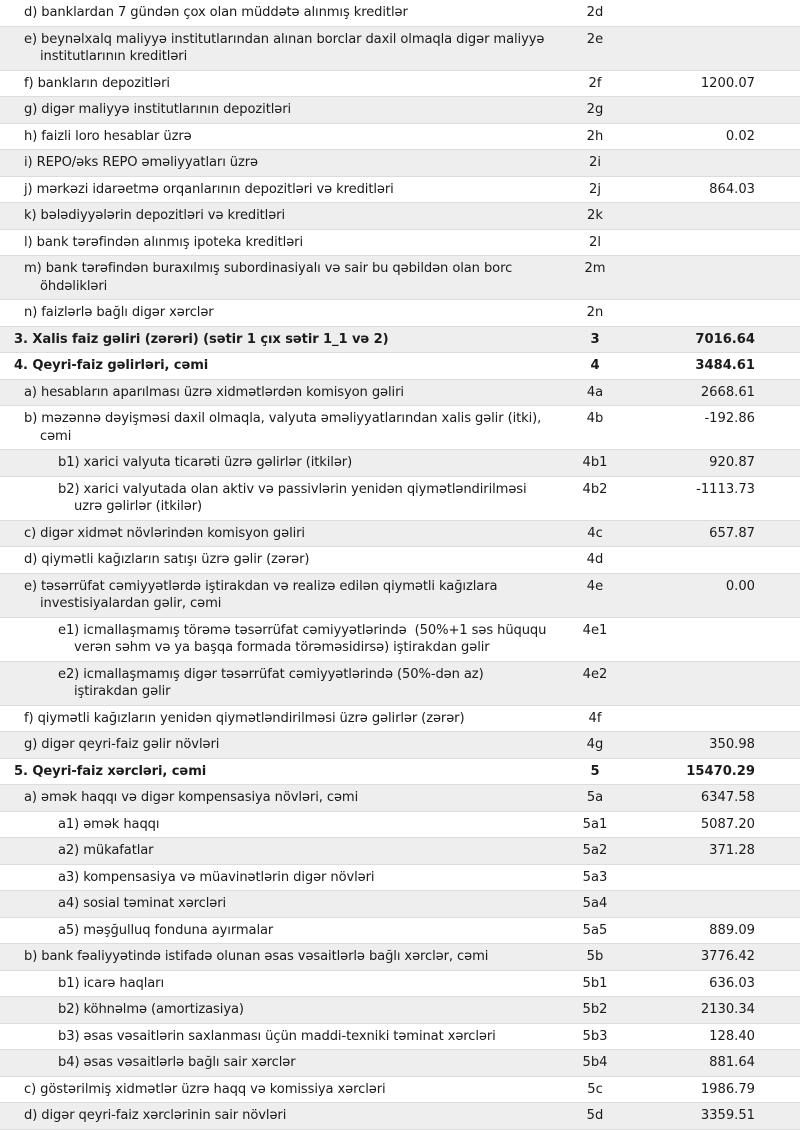  What do you see at coordinates (595, 983) in the screenshot?
I see `row-code: 5b1` at bounding box center [595, 983].